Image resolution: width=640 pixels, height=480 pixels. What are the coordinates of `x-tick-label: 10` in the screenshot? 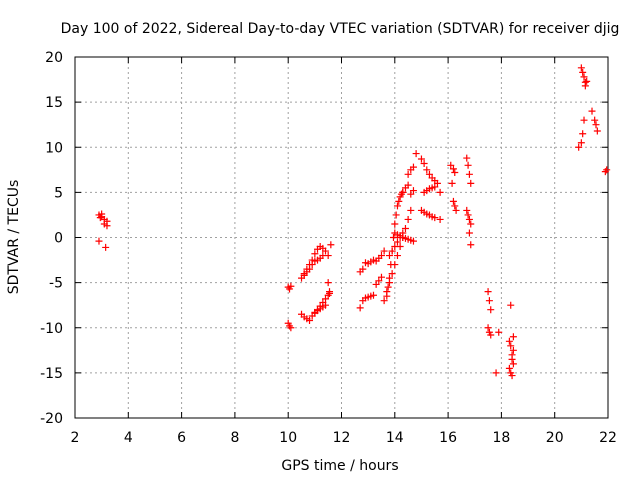 It's located at (288, 438).